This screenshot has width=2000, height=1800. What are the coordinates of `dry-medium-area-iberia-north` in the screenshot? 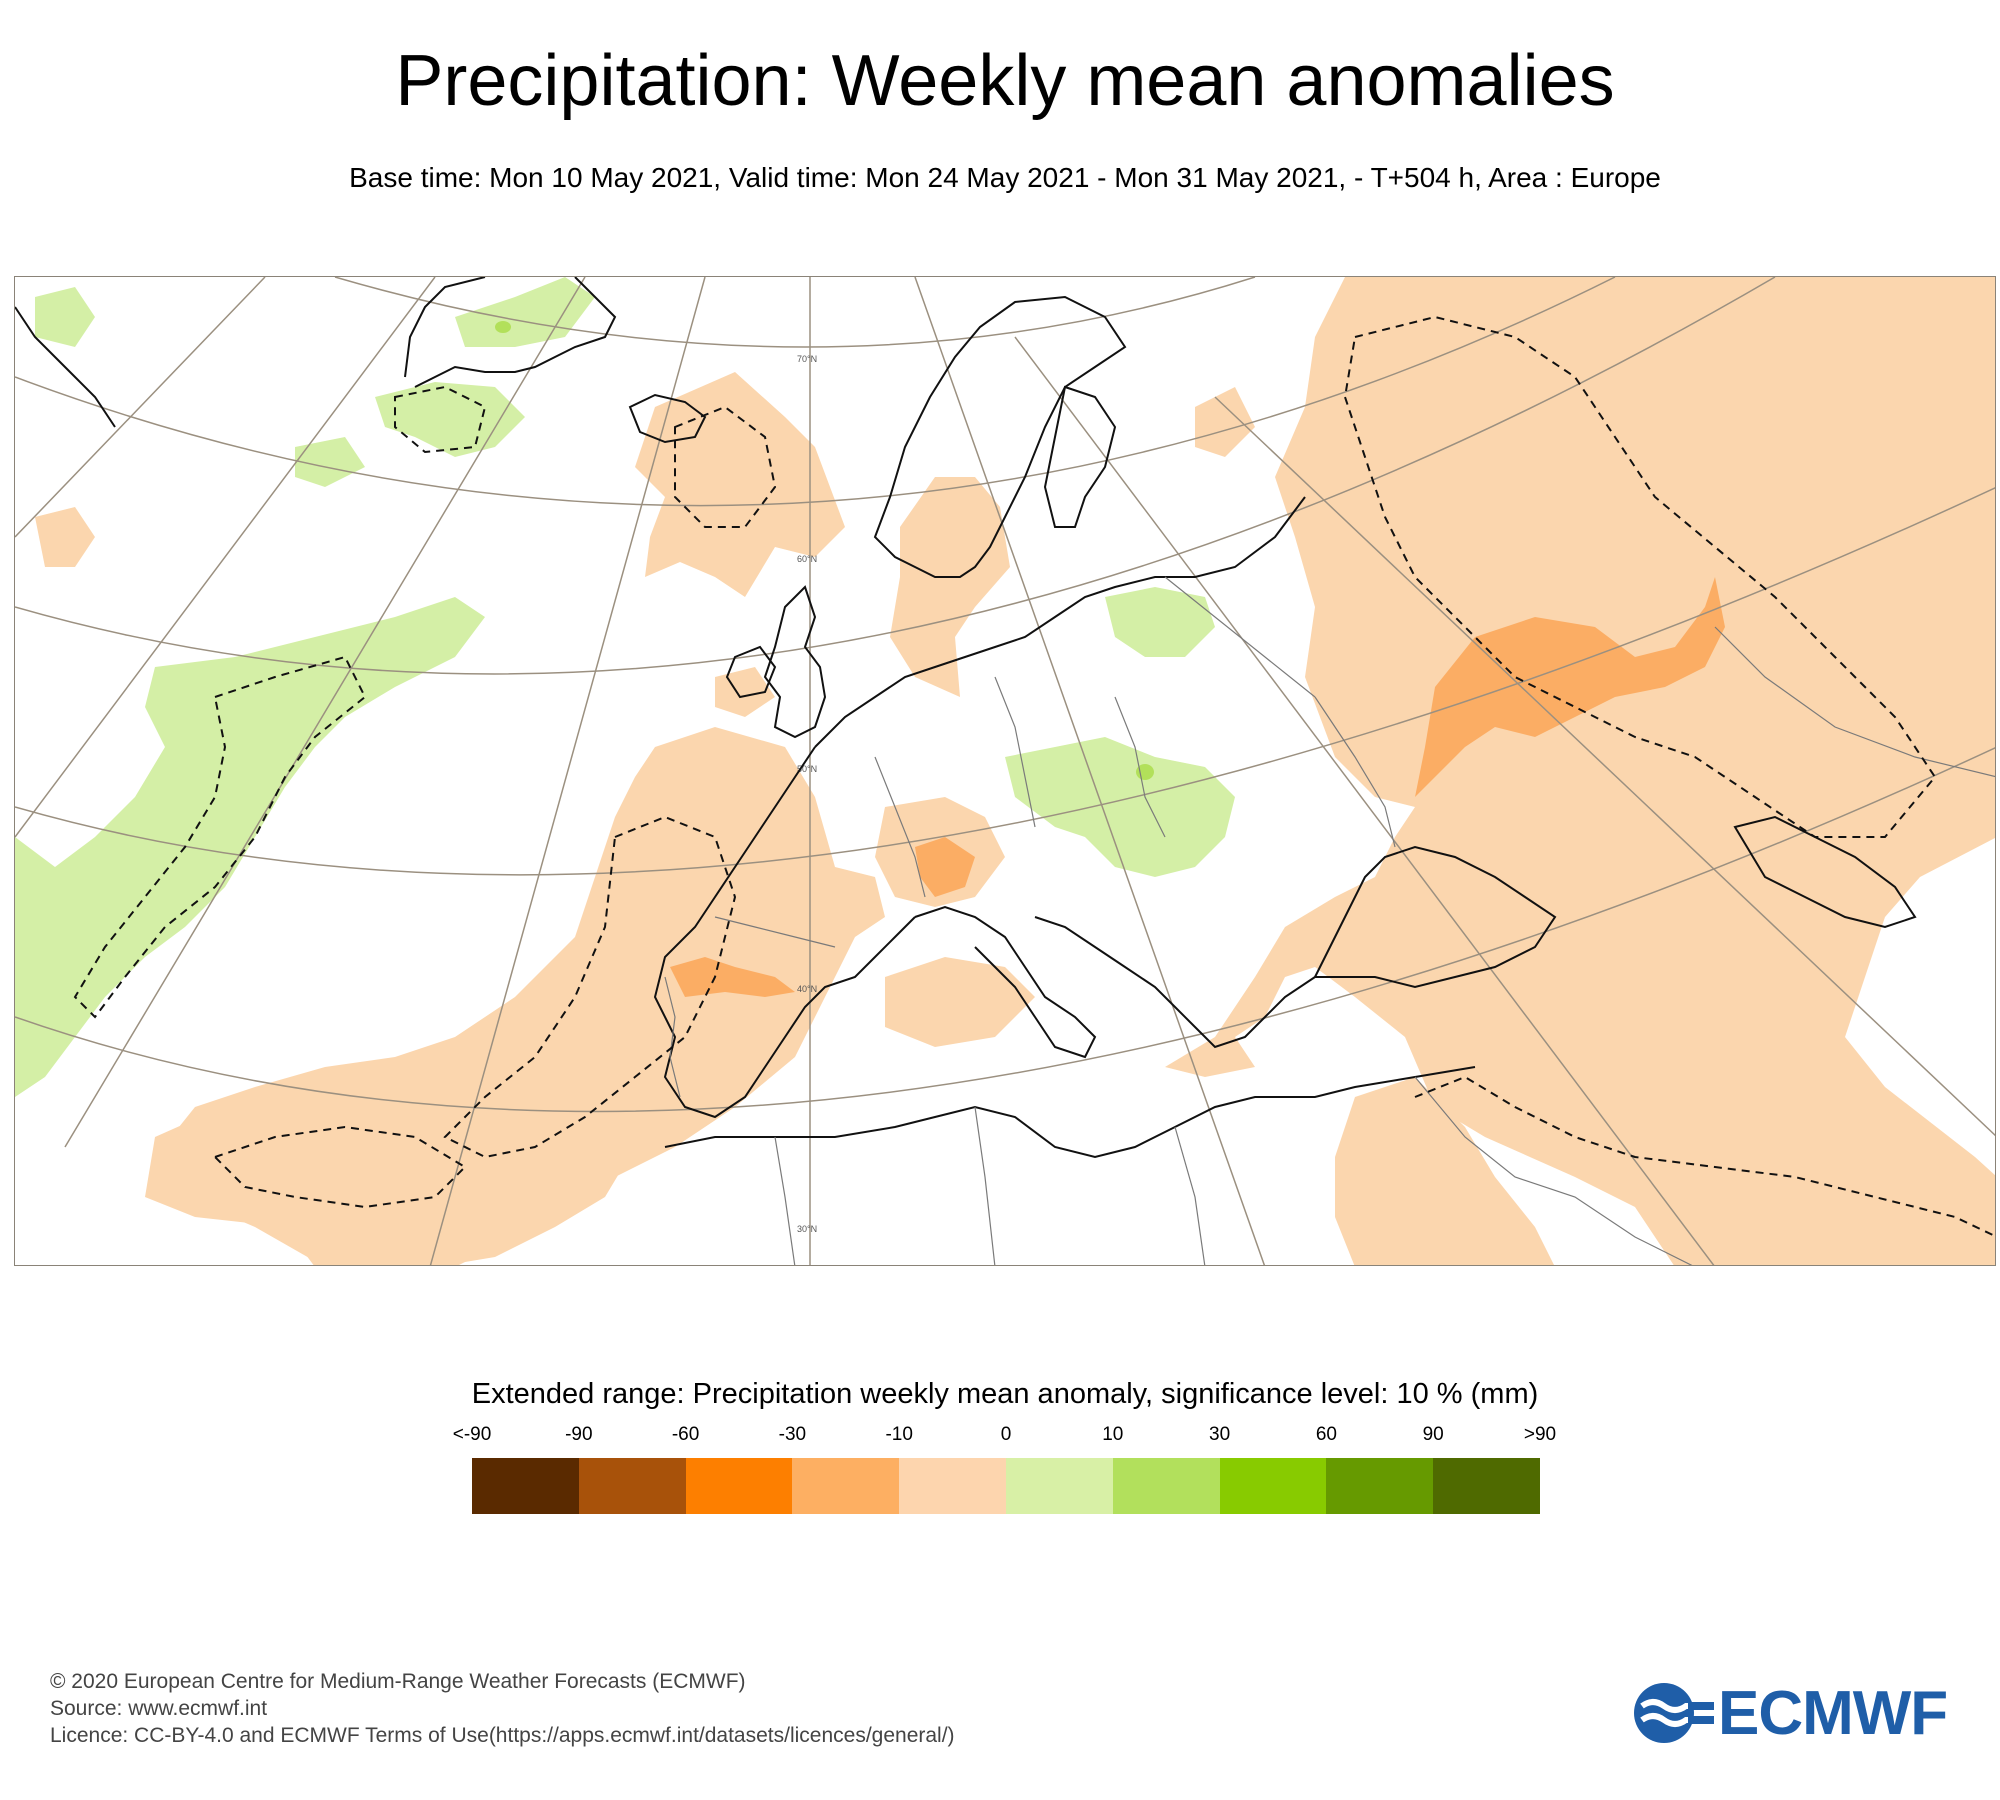 It's located at (732, 977).